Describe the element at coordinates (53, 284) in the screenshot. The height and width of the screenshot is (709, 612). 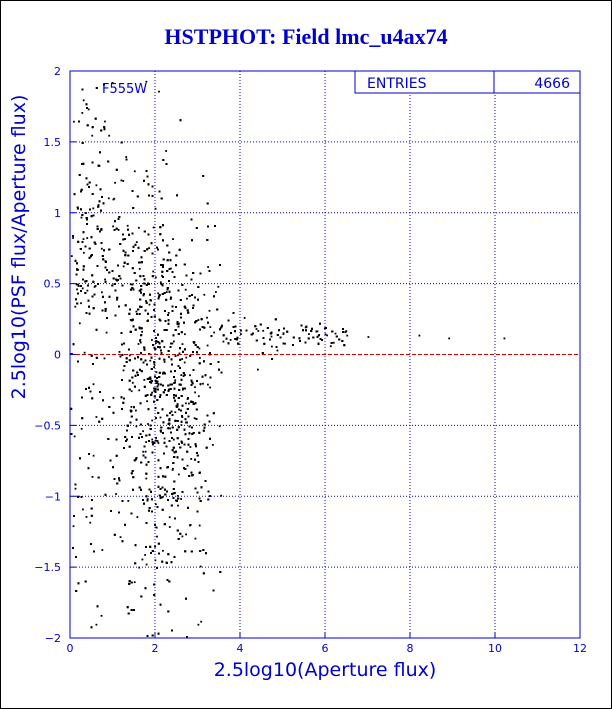
I see `y-tick-label: 0.5` at that location.